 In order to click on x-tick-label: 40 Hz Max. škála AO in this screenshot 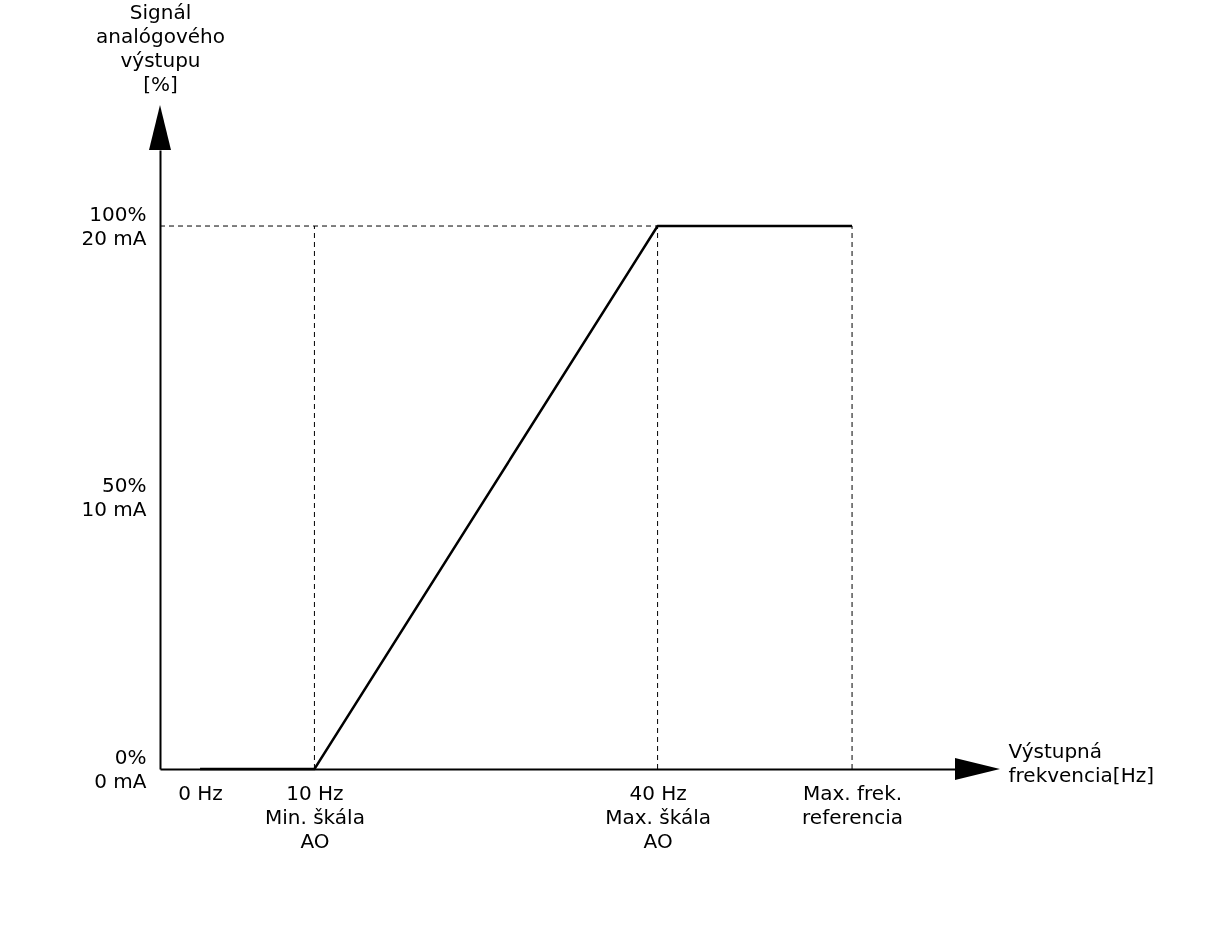, I will do `click(658, 816)`.